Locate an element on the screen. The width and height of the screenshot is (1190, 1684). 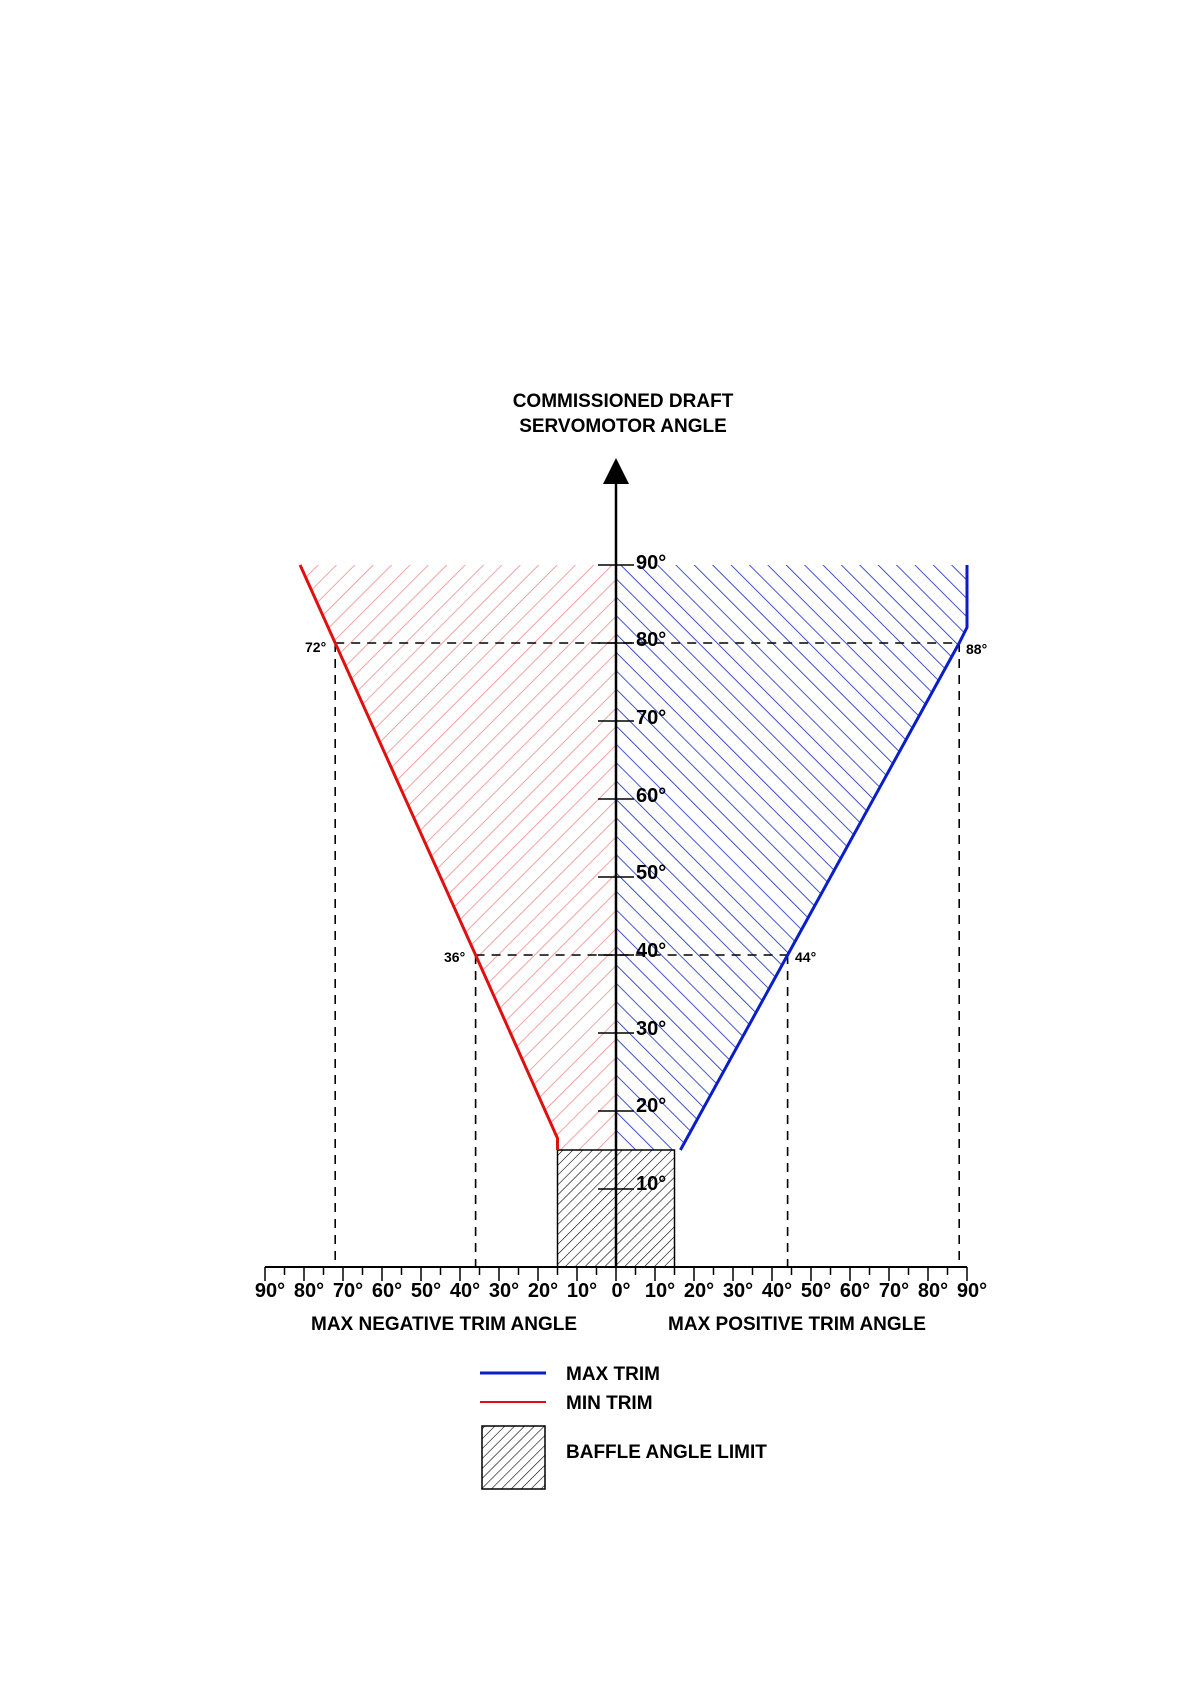
x-tick-label-neg-40: 40° is located at coordinates (465, 1291).